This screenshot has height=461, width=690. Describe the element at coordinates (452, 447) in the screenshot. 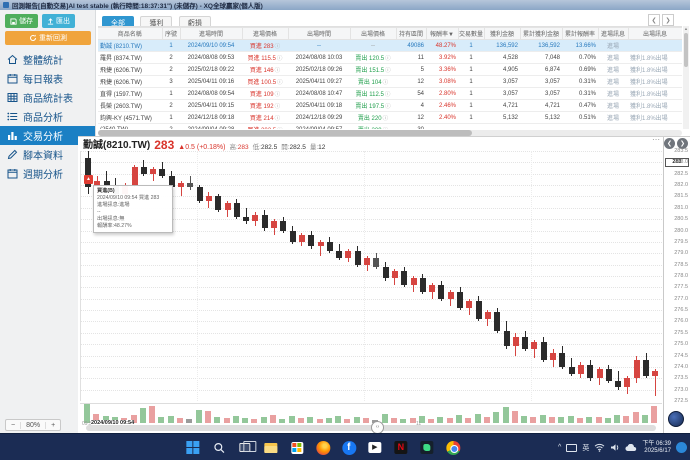

I see `chrome-button` at that location.